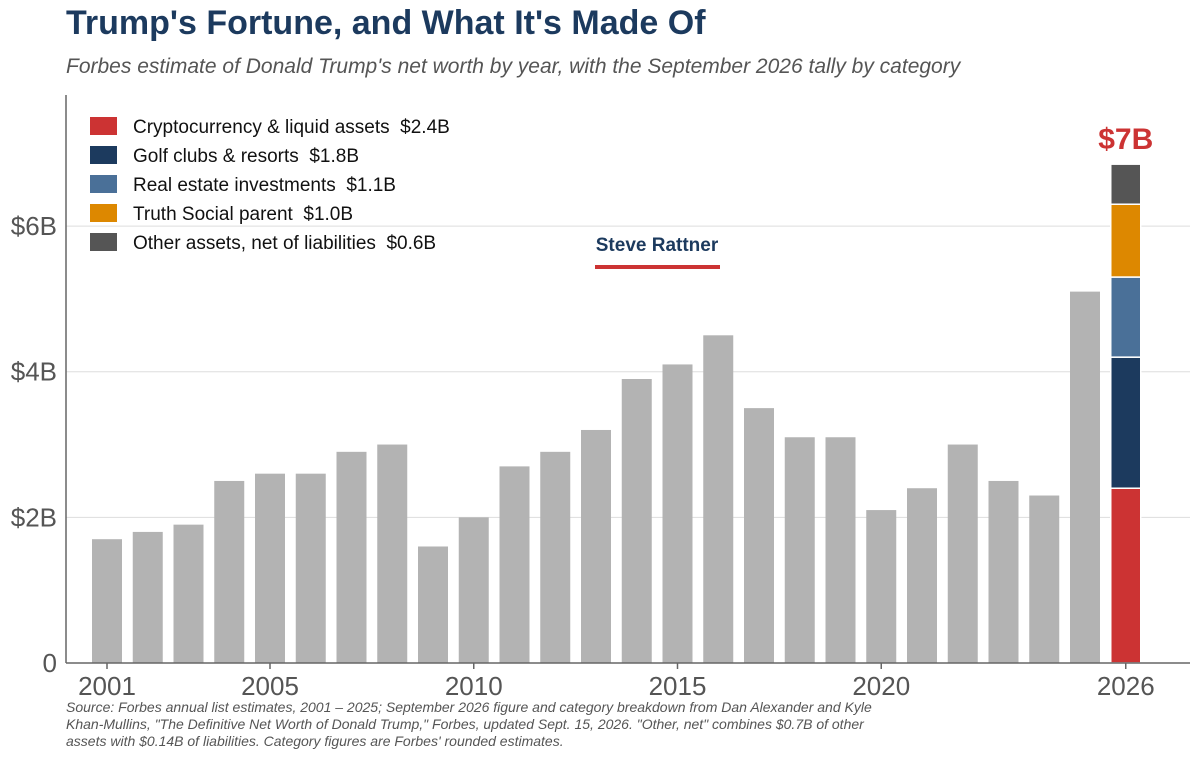 This screenshot has height=757, width=1200. What do you see at coordinates (246, 156) in the screenshot?
I see `legend-label: Golf clubs & resorts $1.8B` at bounding box center [246, 156].